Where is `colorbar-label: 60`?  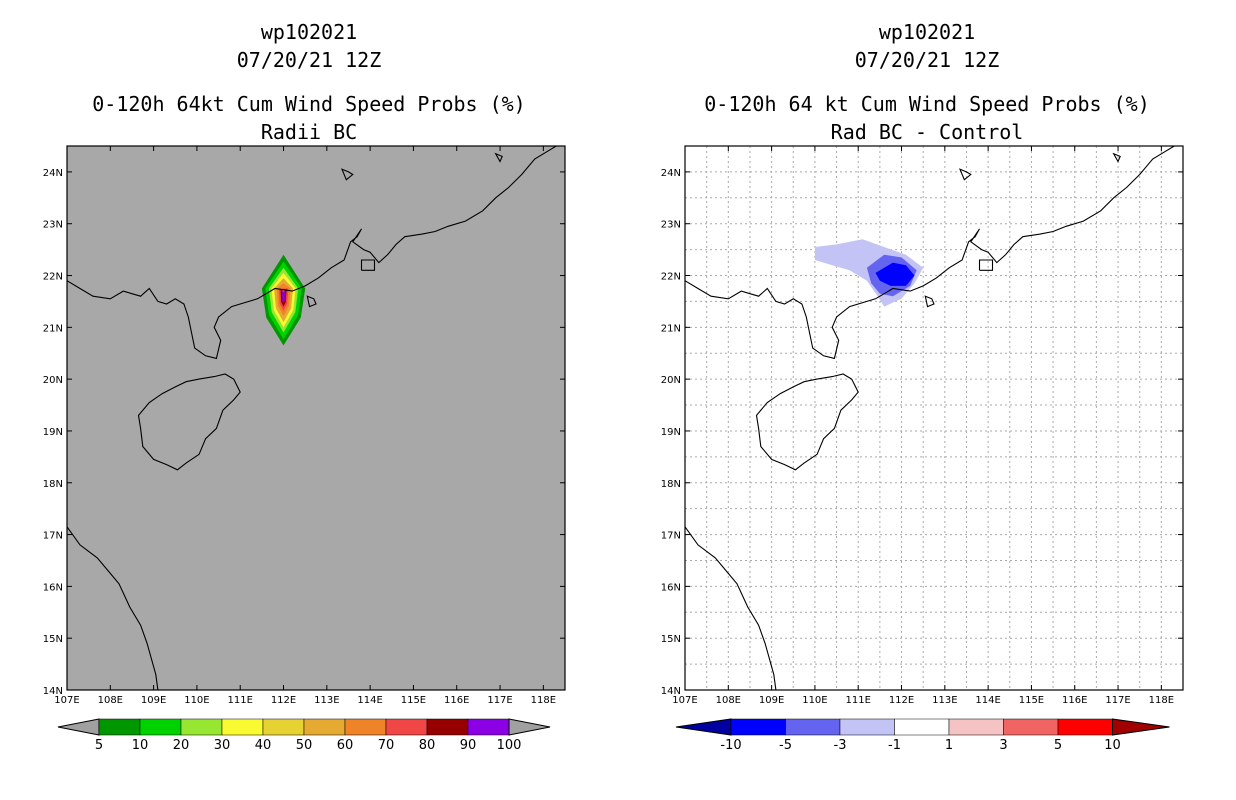 colorbar-label: 60 is located at coordinates (345, 745).